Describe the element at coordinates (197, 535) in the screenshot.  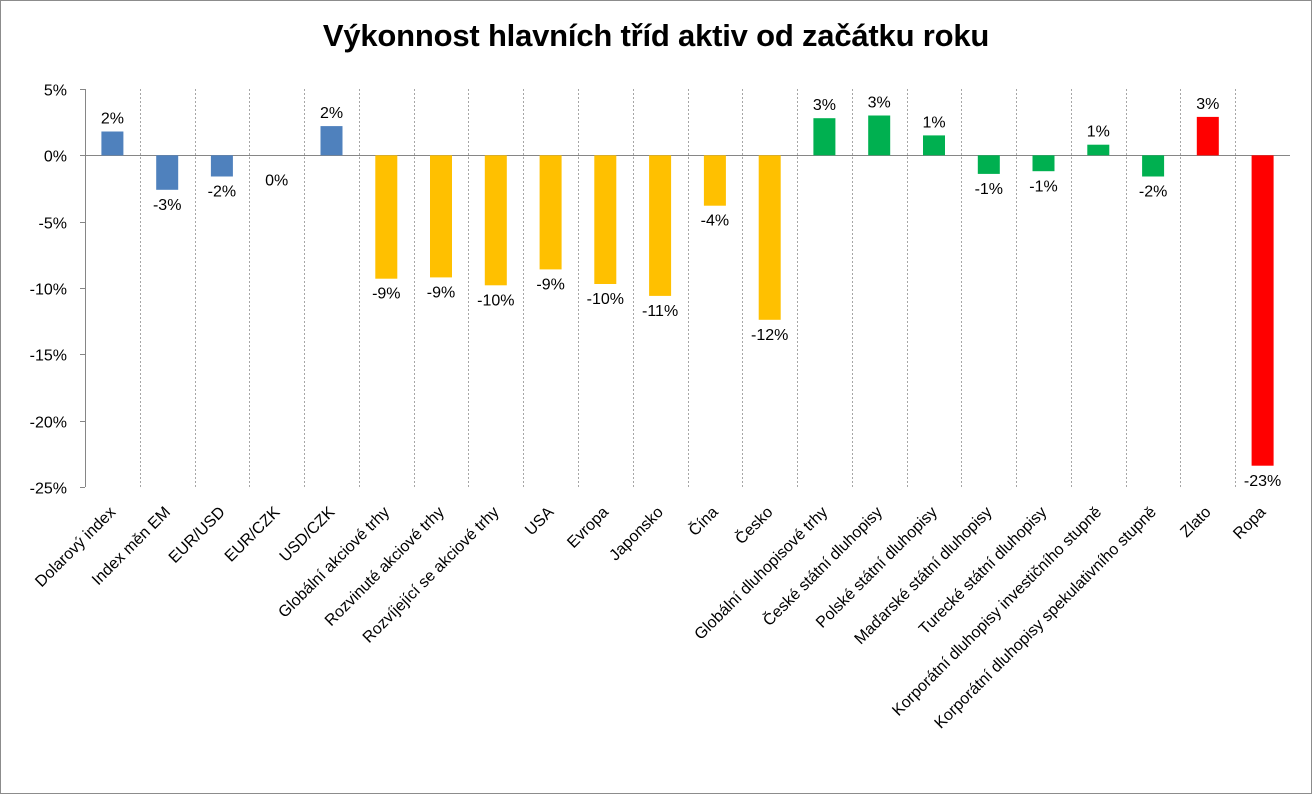
I see `category-label: EUR/USD` at that location.